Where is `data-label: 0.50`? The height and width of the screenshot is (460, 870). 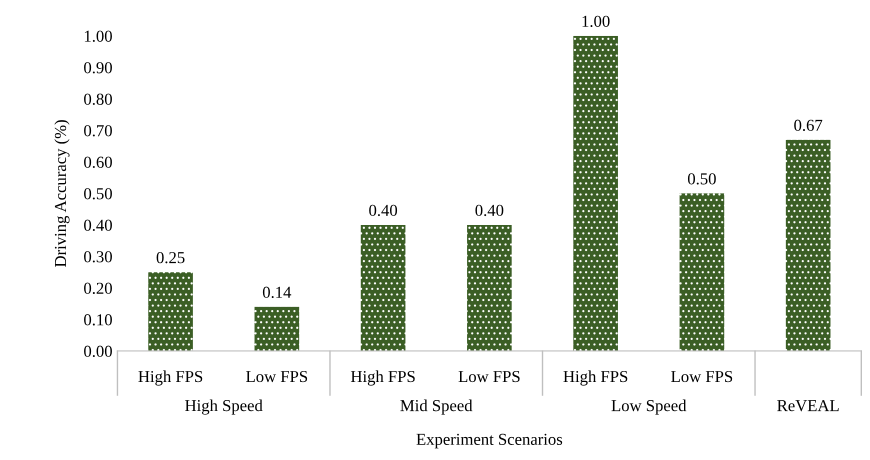 data-label: 0.50 is located at coordinates (702, 179).